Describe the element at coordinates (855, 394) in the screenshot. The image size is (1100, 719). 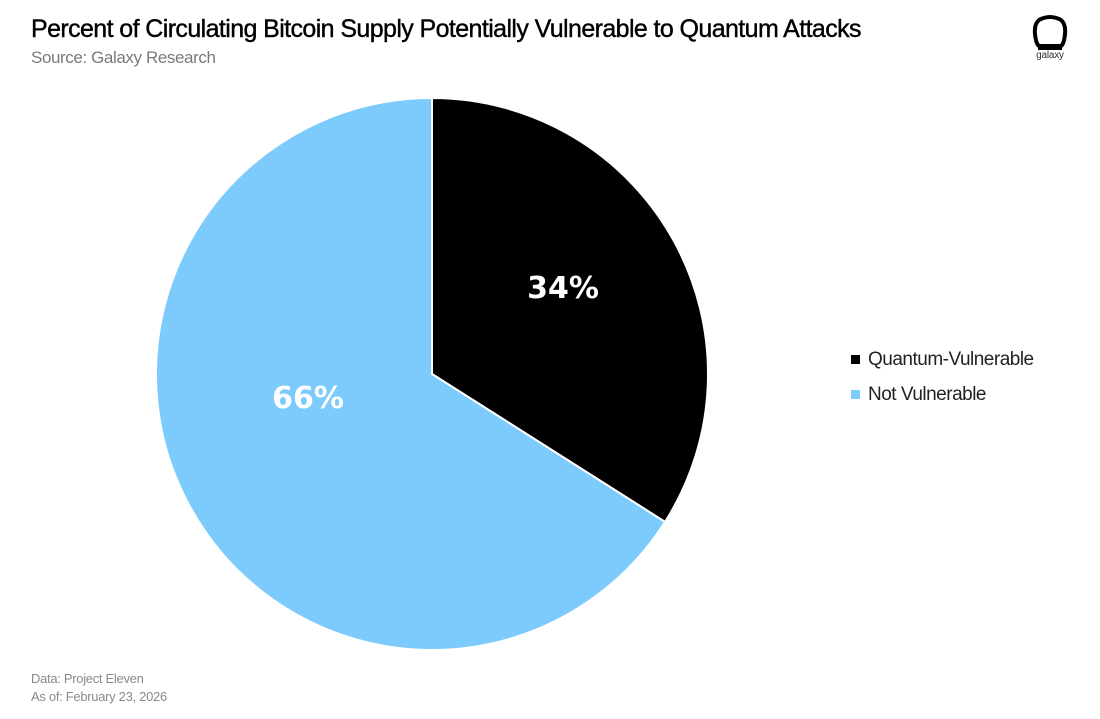
I see `legend-swatch-blue` at that location.